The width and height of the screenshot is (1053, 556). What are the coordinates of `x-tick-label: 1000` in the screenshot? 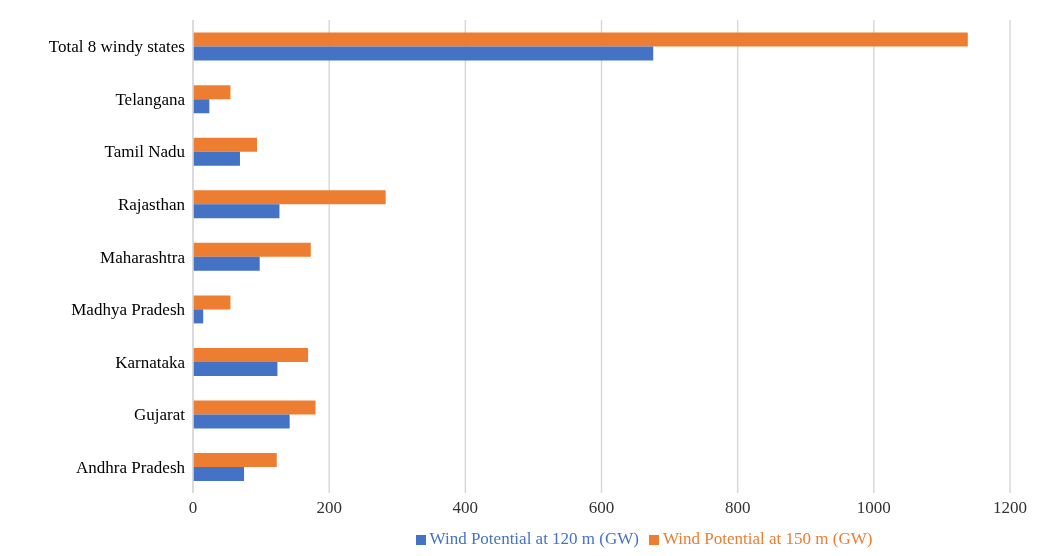 It's located at (873, 508).